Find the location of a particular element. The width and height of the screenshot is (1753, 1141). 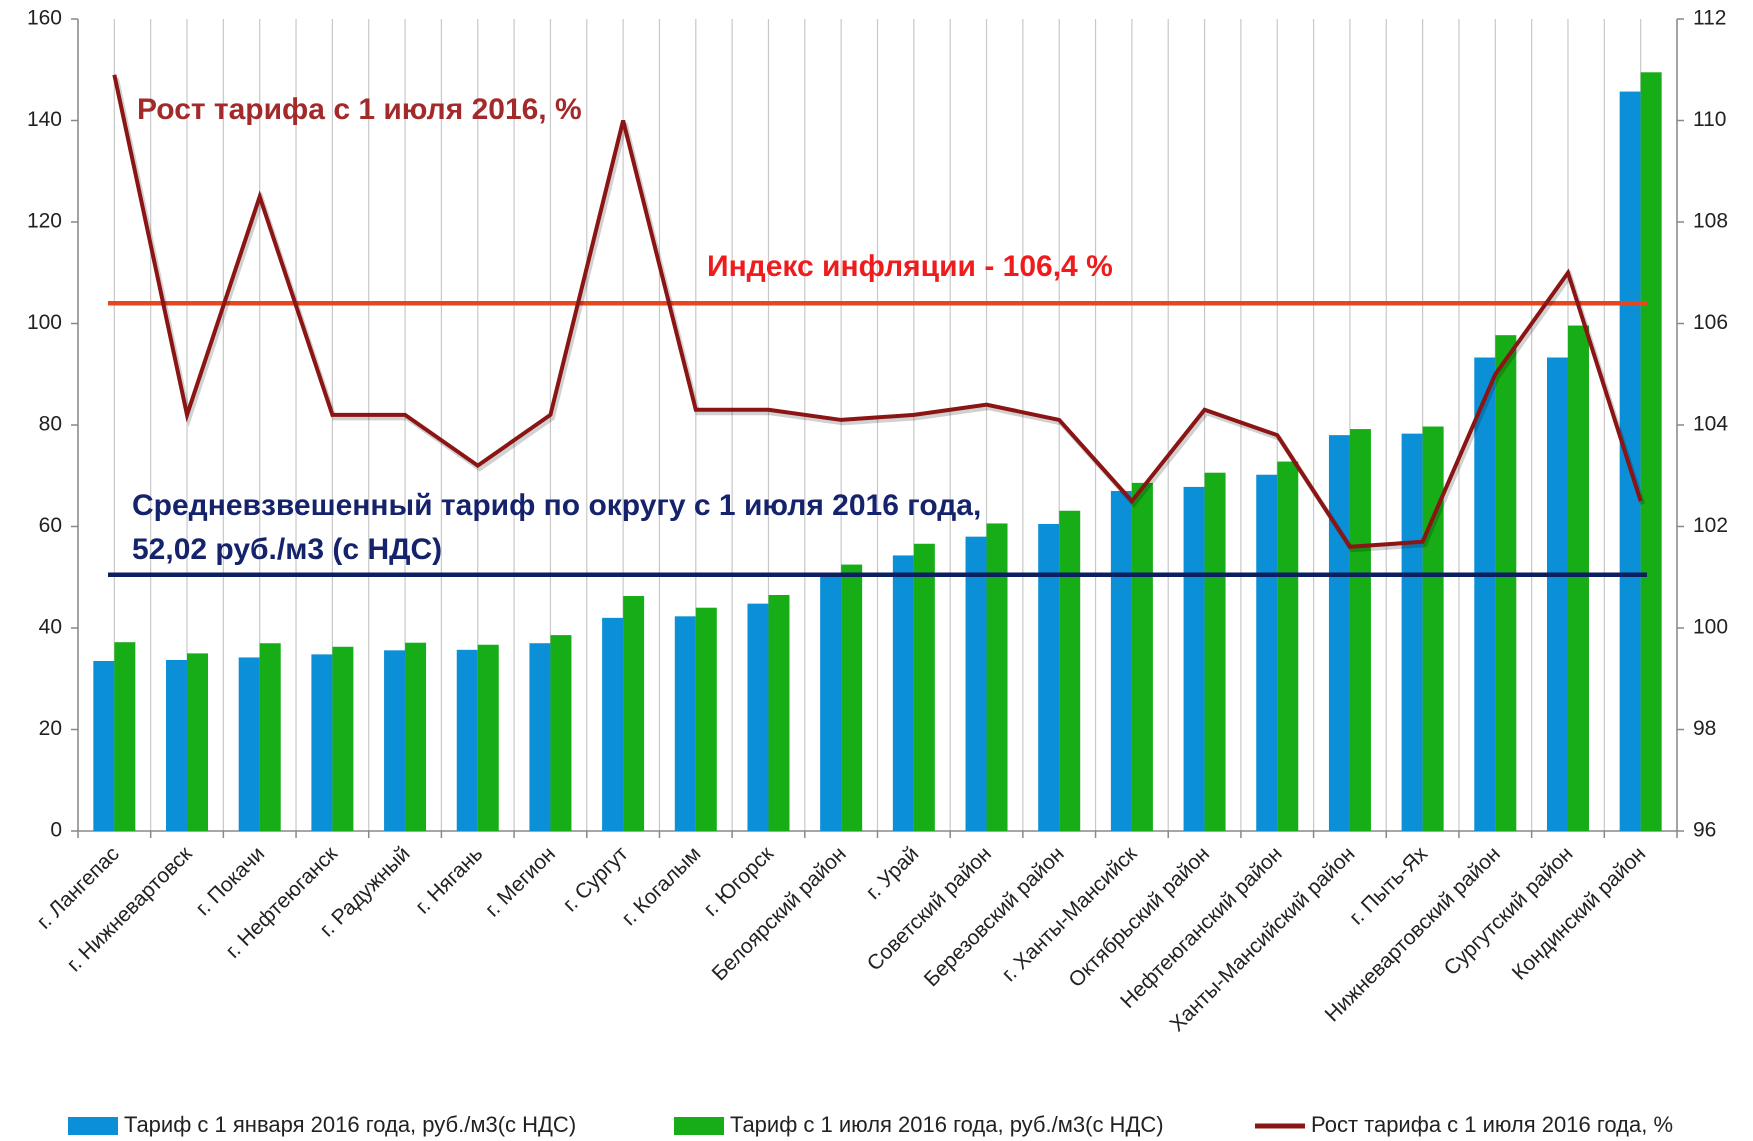

x-tick-label: г. Ханты-Мансийск is located at coordinates (1070, 914).